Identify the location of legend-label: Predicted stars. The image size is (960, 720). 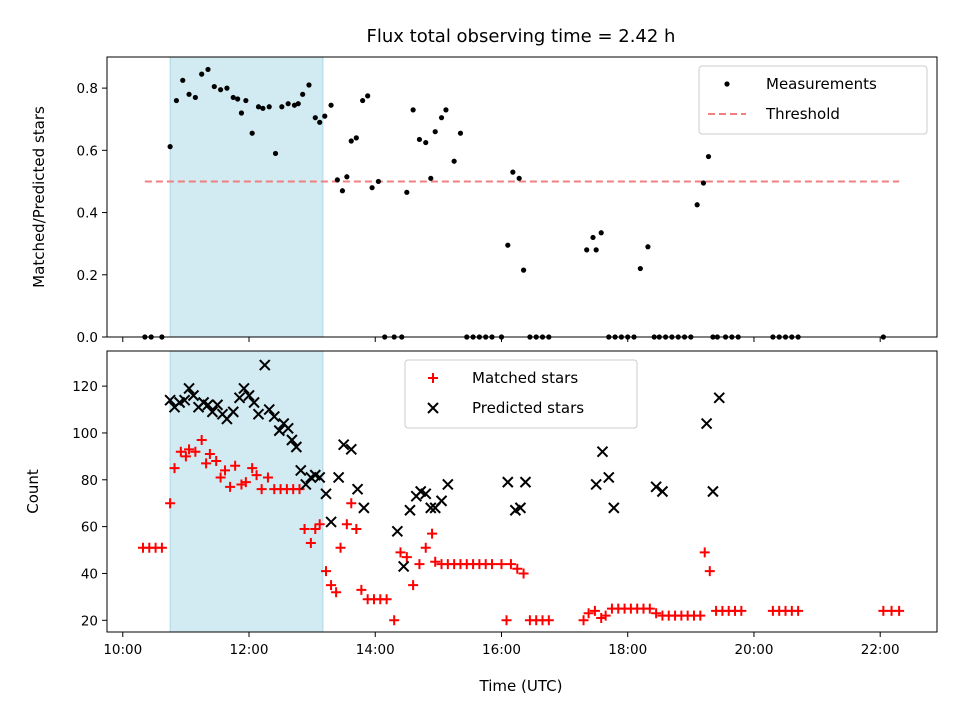
(528, 408).